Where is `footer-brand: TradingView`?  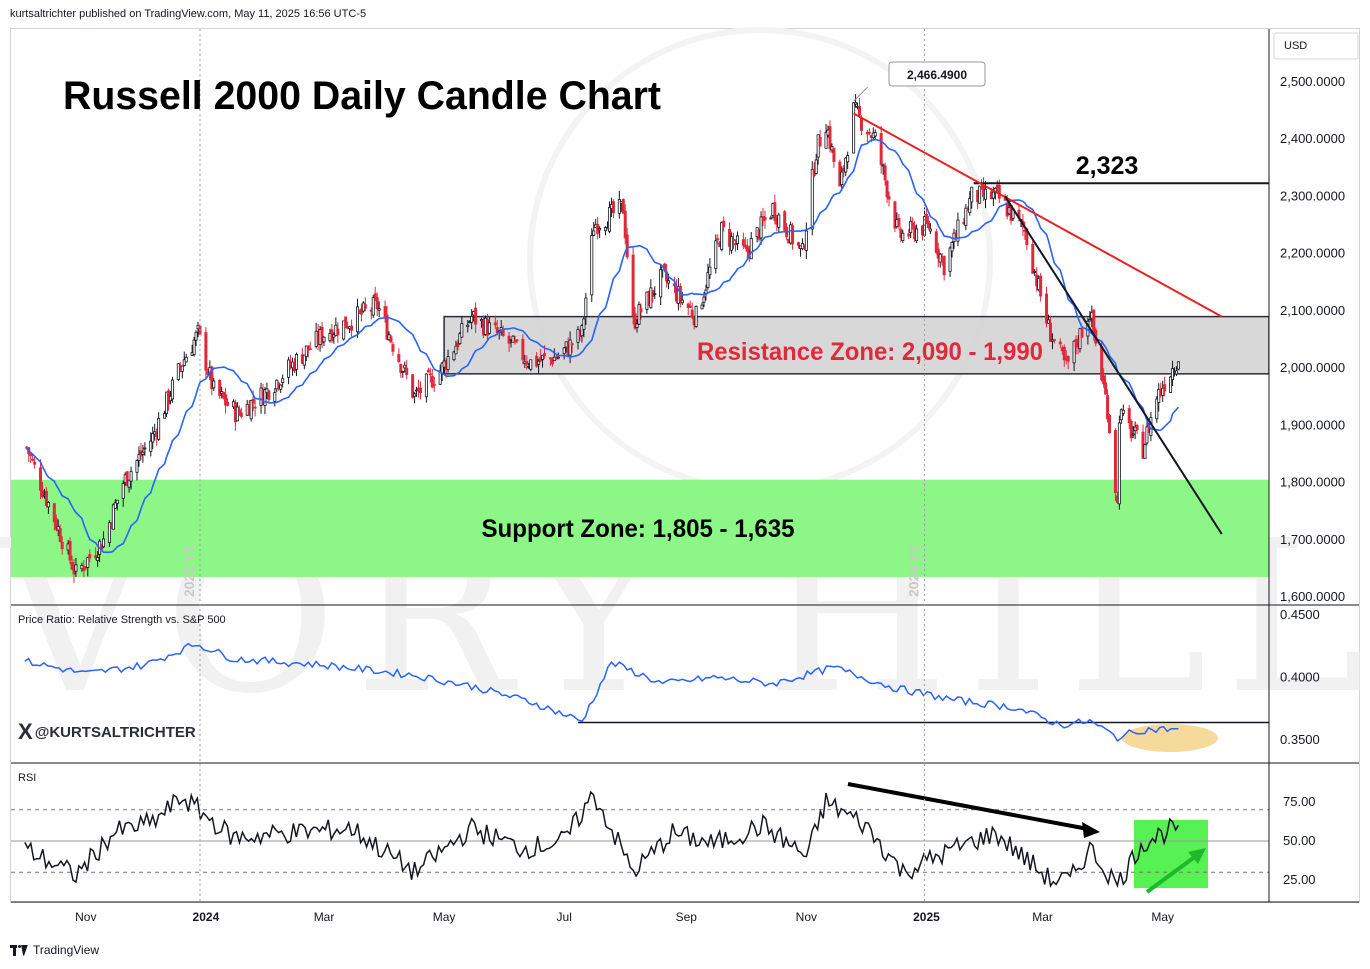
footer-brand: TradingView is located at coordinates (54, 950).